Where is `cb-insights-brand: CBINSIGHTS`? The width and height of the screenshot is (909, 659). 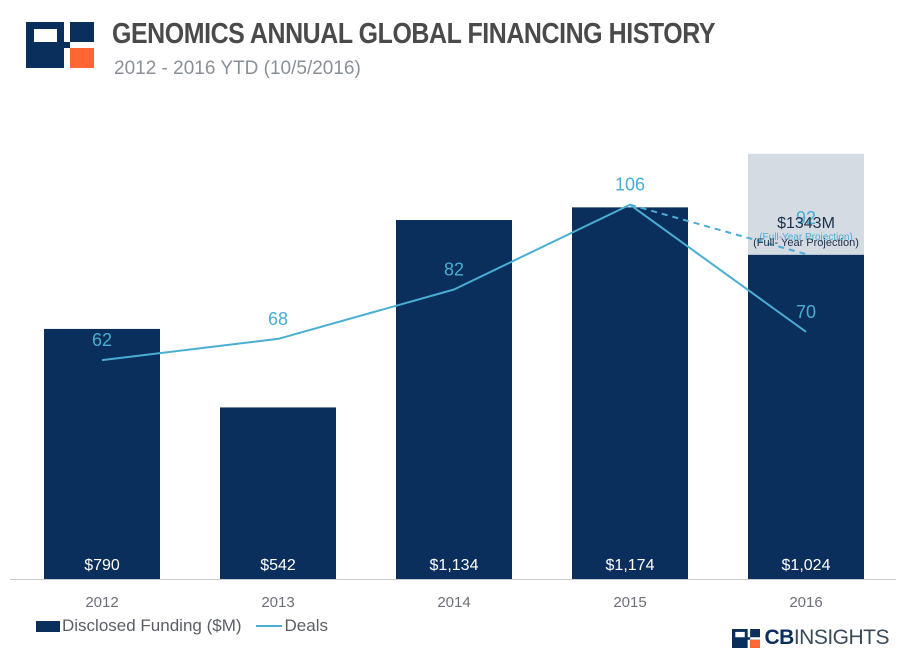
cb-insights-brand: CBINSIGHTS is located at coordinates (811, 638).